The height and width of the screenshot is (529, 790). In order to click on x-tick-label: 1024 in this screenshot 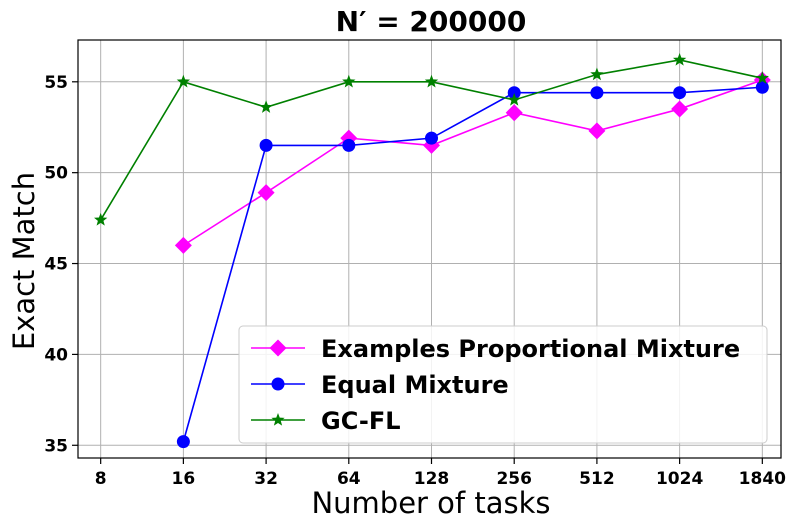, I will do `click(679, 479)`.